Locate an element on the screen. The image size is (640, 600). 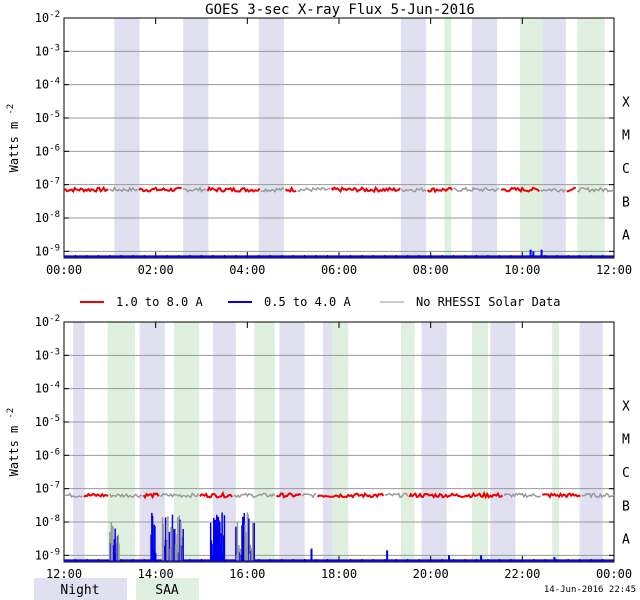
saa-key-label: SAA is located at coordinates (167, 590).